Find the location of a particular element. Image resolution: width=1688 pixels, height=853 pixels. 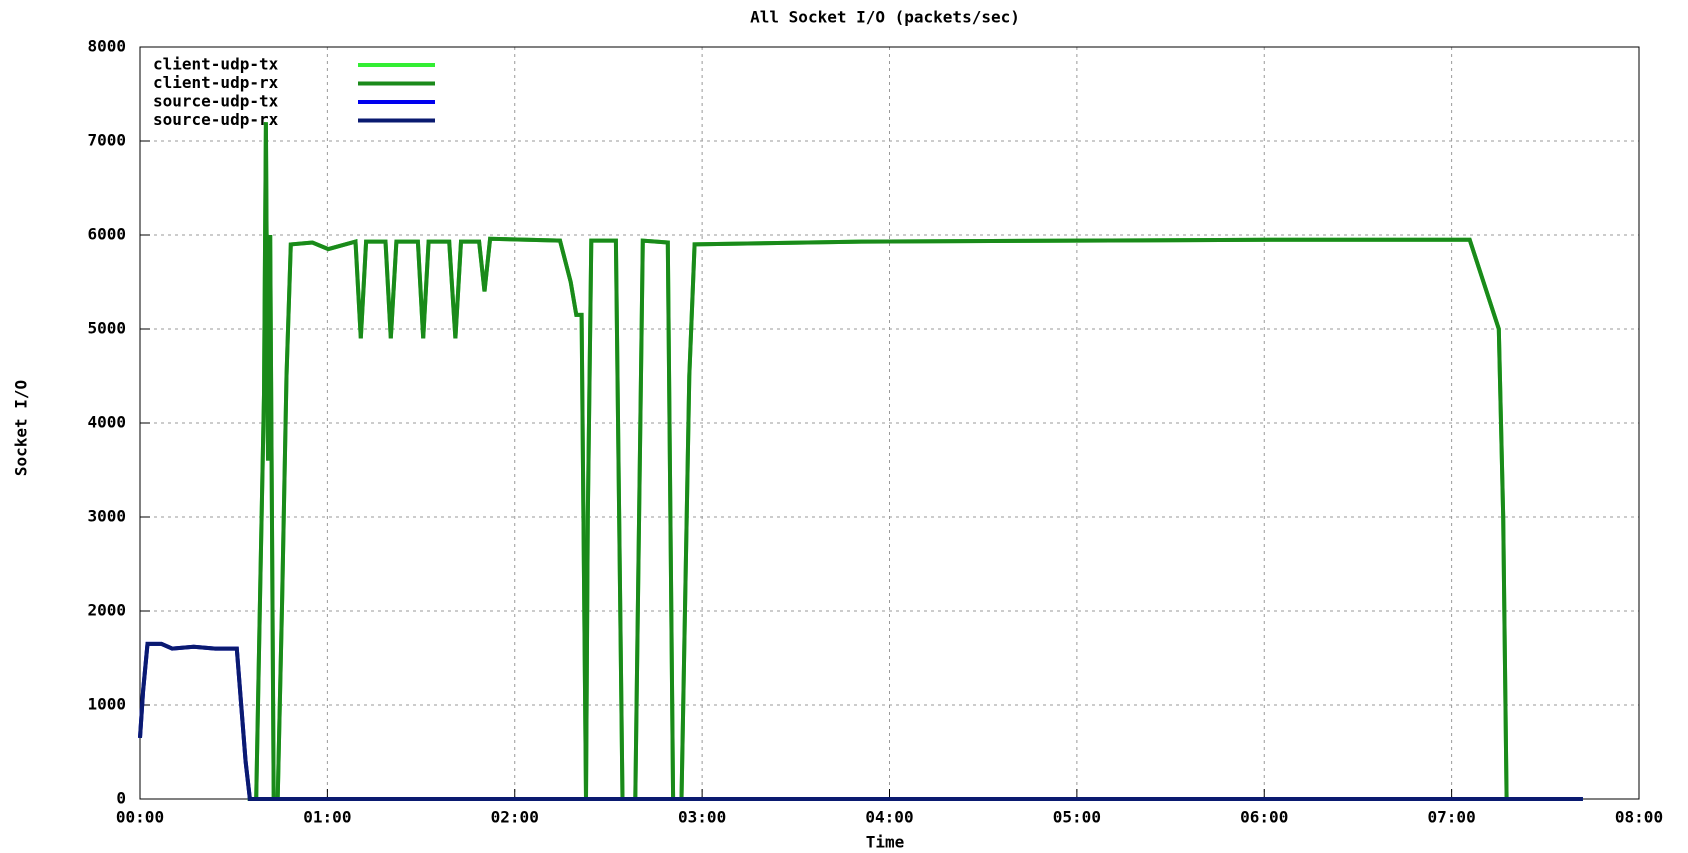

x-tick-label: 05:00 is located at coordinates (1077, 817).